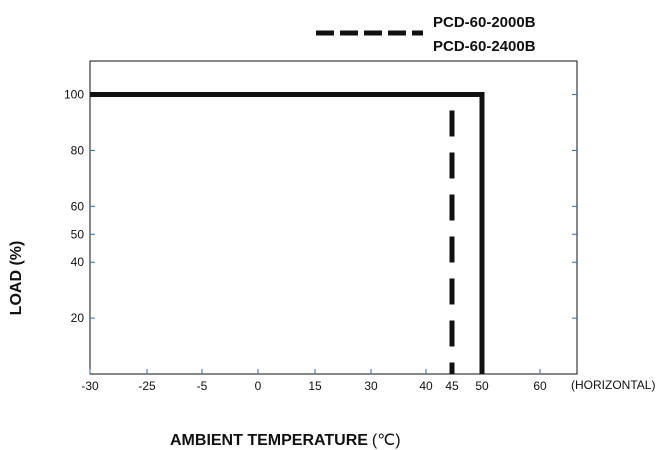 The height and width of the screenshot is (450, 667). Describe the element at coordinates (426, 386) in the screenshot. I see `x-tick-label: 40` at that location.